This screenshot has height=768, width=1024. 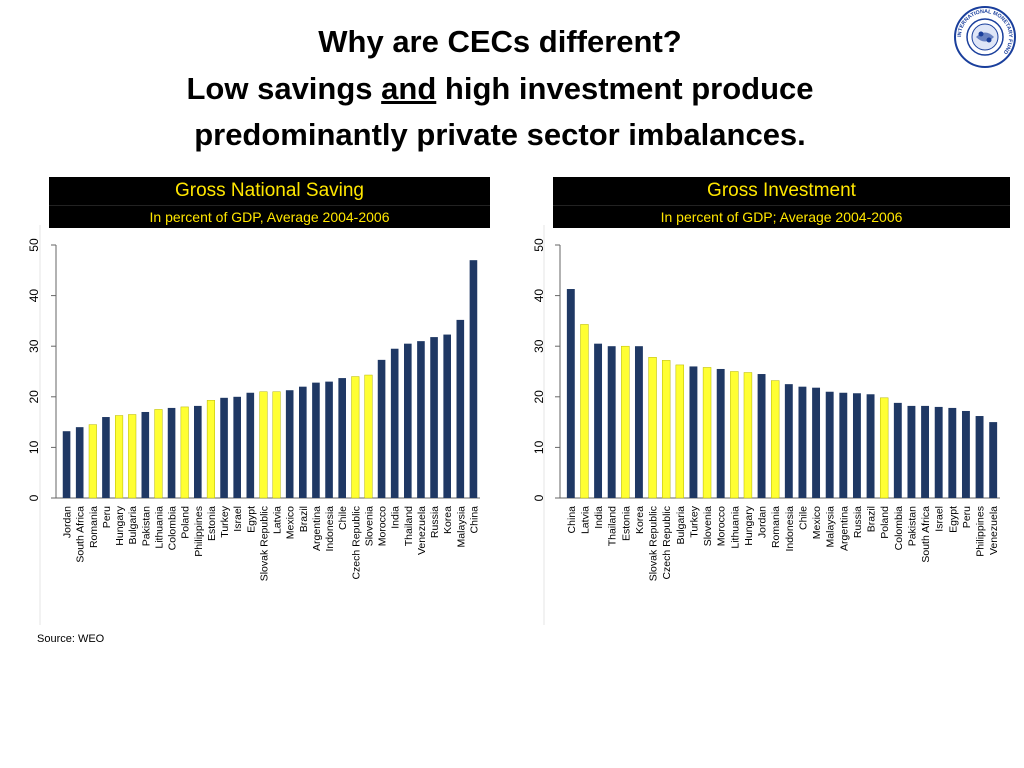 I want to click on saving-y-tick-label: 10, so click(x=34, y=447).